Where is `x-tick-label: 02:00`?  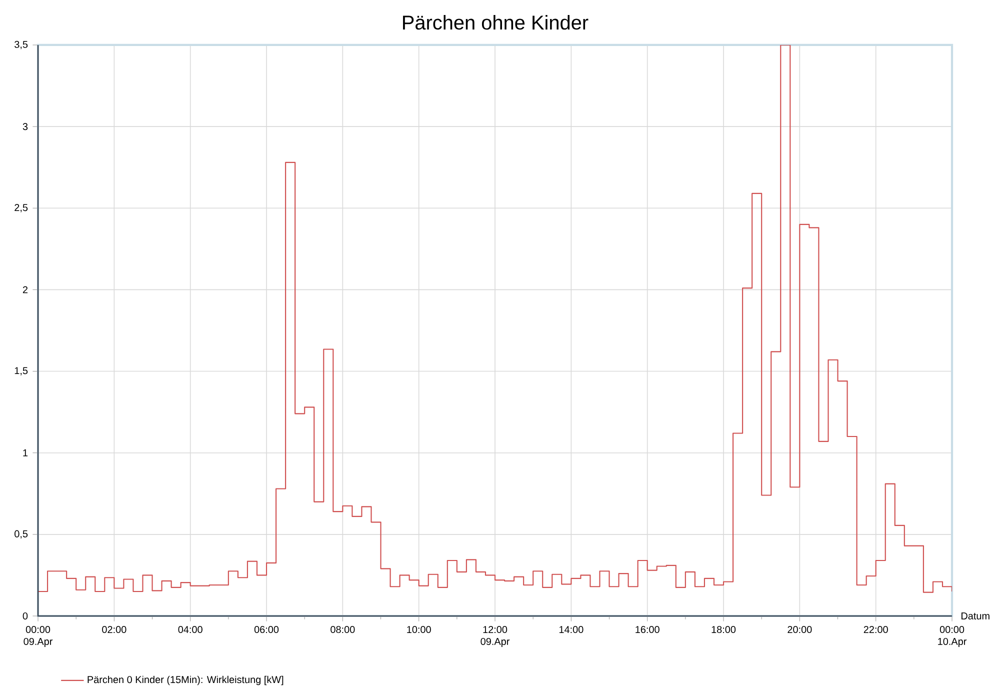 x-tick-label: 02:00 is located at coordinates (114, 630).